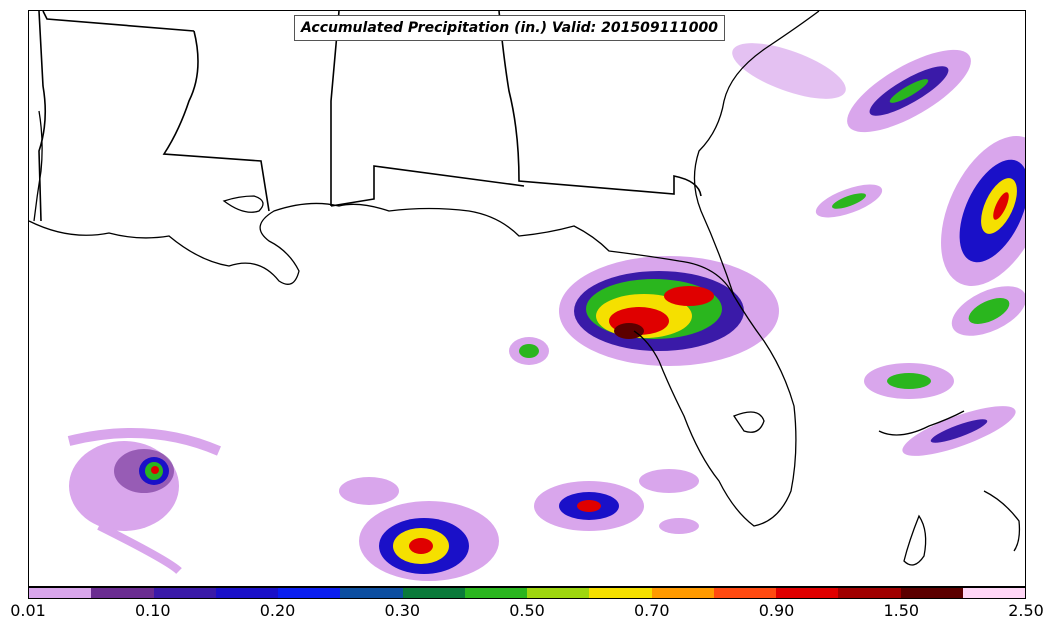 This screenshot has height=633, width=1054. What do you see at coordinates (152, 610) in the screenshot?
I see `colorbar-tick-label: 0.10` at bounding box center [152, 610].